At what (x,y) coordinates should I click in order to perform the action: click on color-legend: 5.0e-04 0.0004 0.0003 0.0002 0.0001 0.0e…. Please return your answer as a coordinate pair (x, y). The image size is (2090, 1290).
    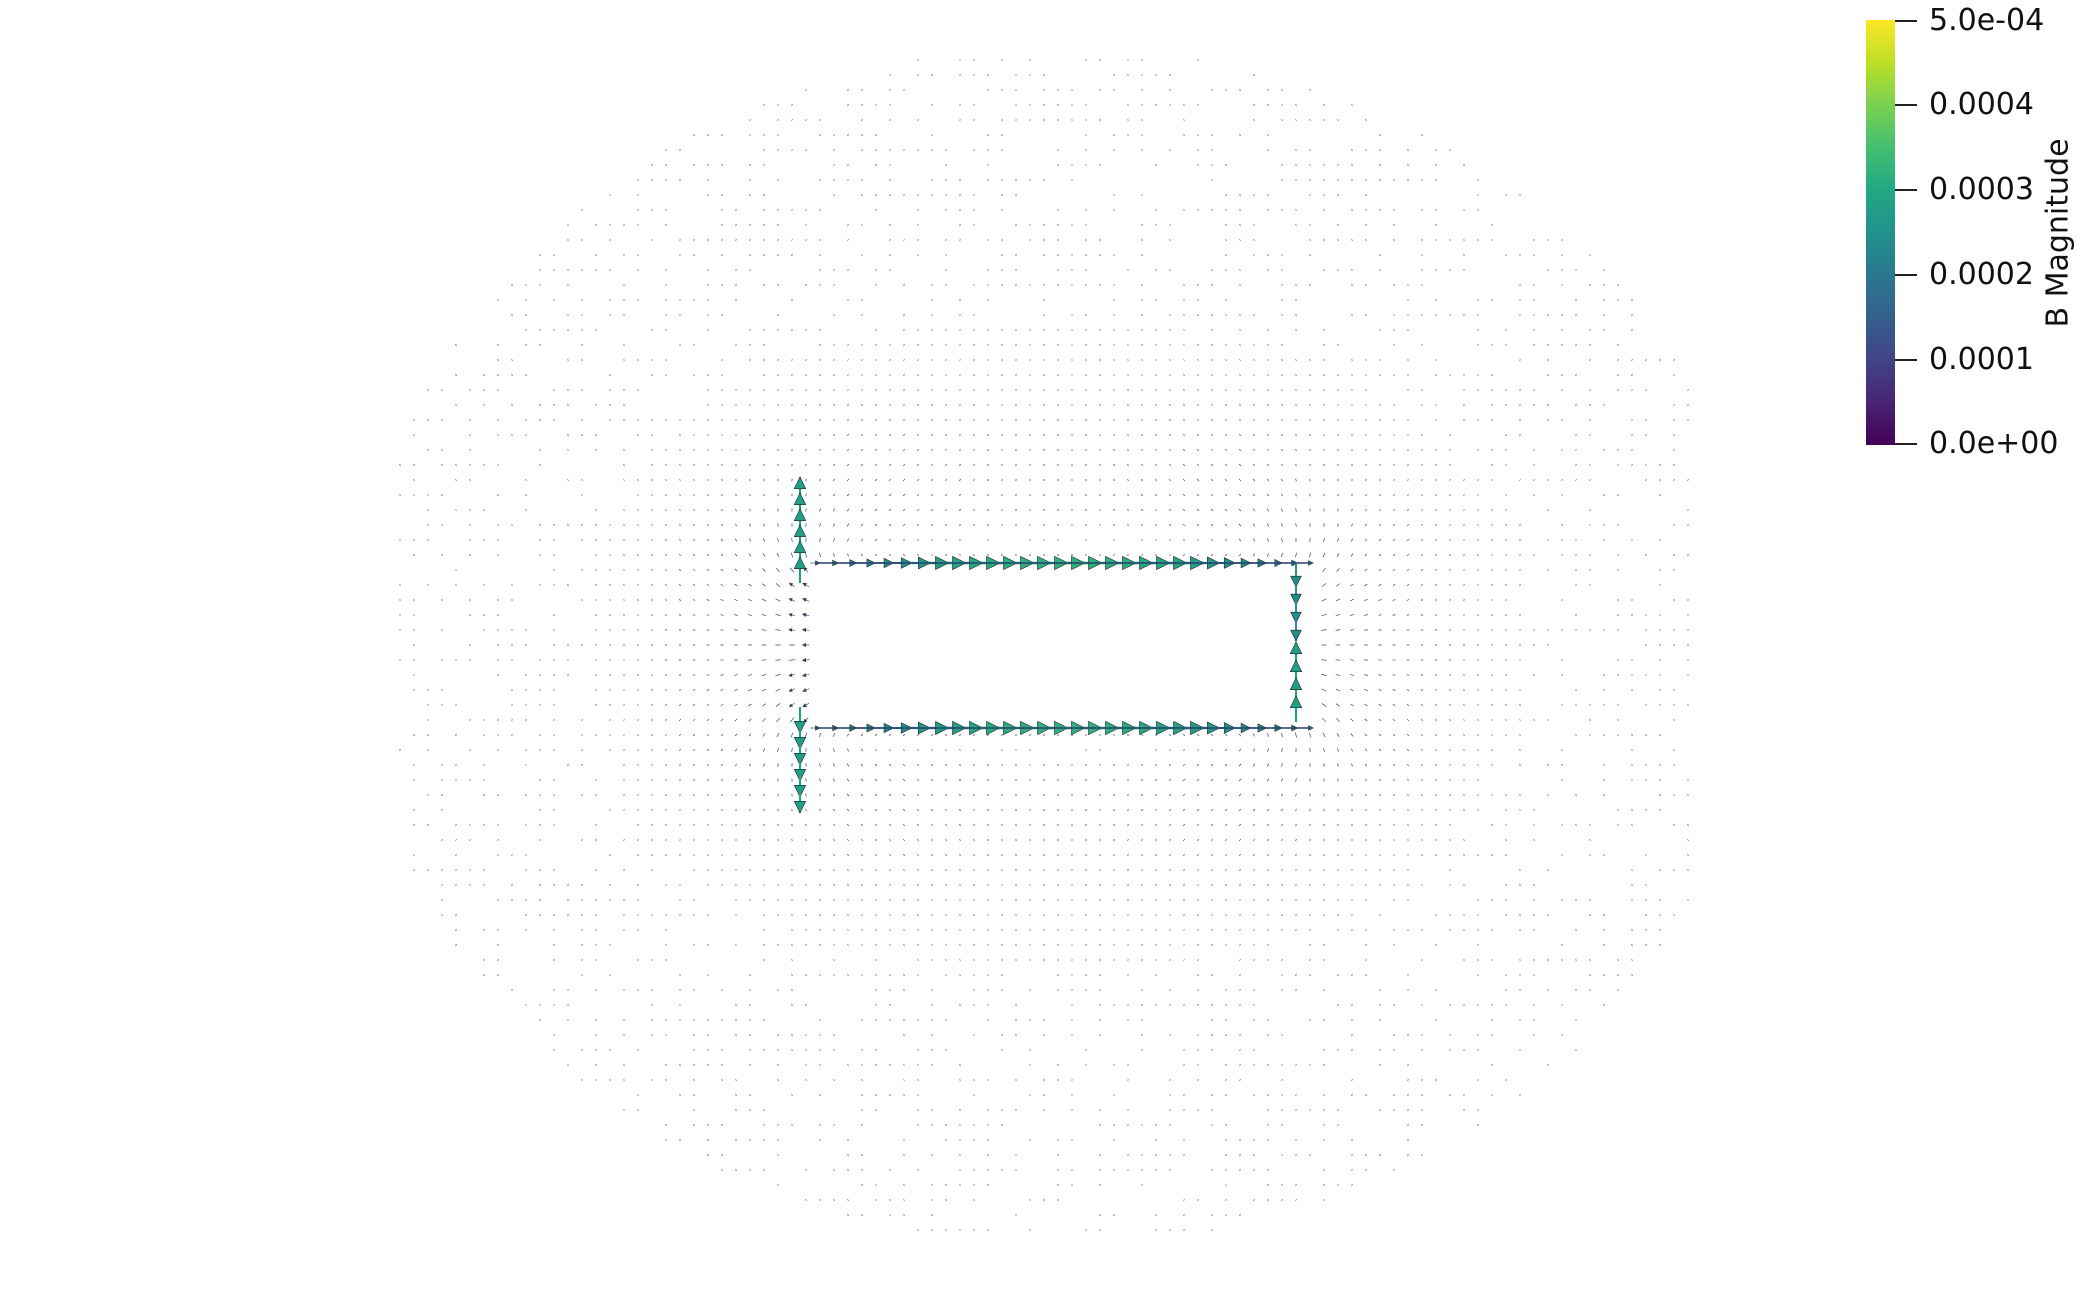
    Looking at the image, I should click on (1966, 240).